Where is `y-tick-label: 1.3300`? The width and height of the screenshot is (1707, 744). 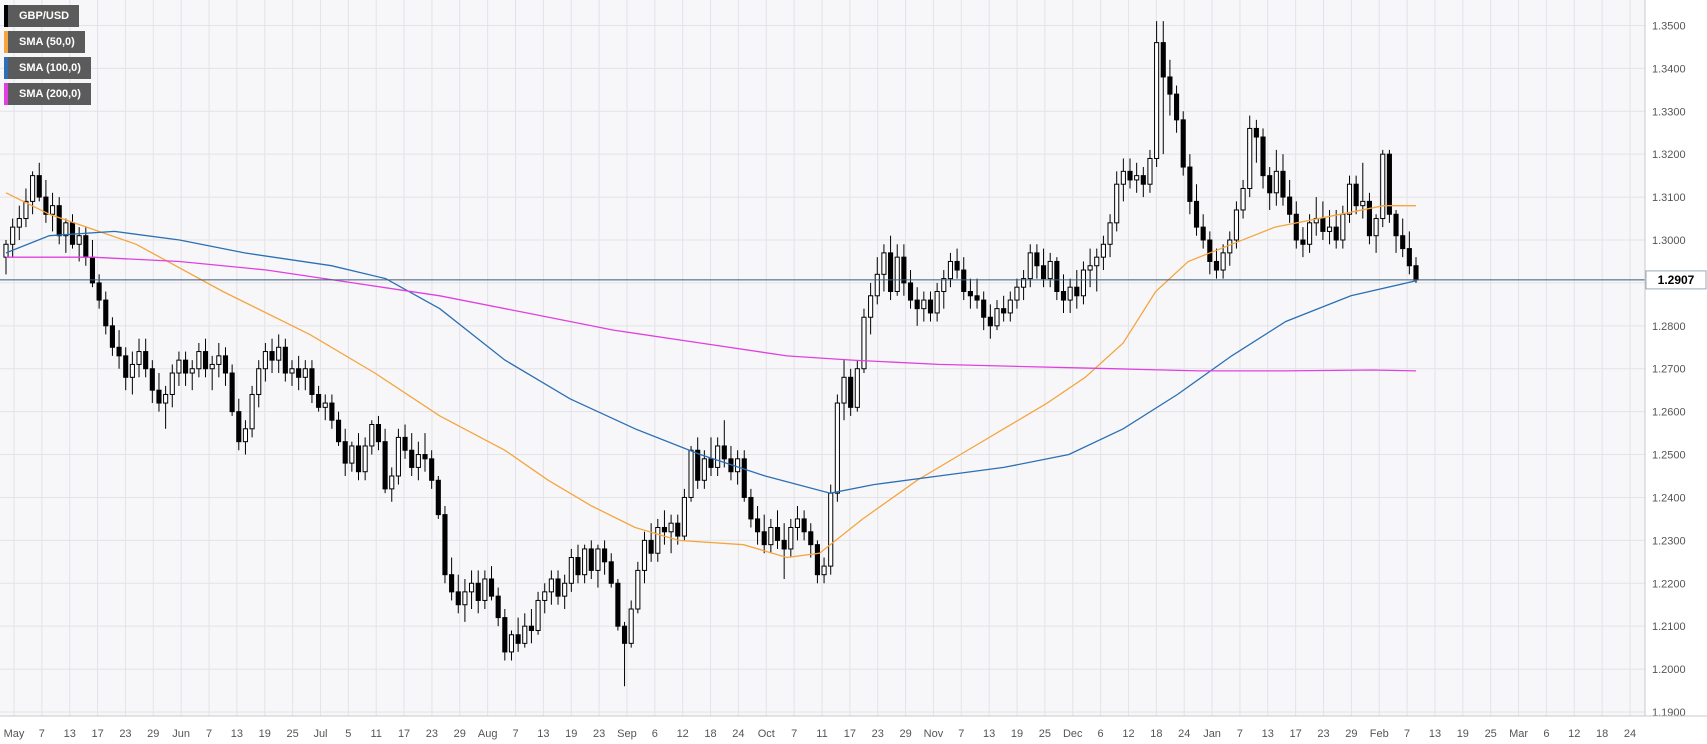
y-tick-label: 1.3300 is located at coordinates (1669, 112).